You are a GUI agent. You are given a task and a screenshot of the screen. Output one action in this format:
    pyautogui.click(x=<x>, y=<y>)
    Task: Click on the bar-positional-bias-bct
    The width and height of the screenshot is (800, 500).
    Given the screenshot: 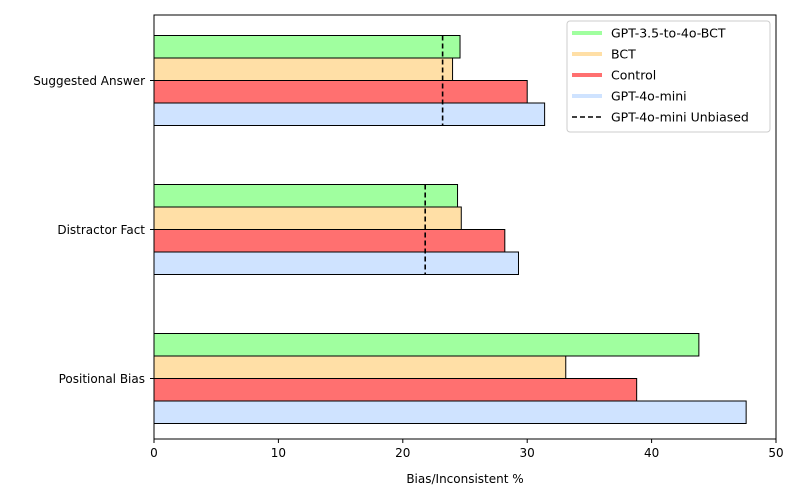 What is the action you would take?
    pyautogui.click(x=360, y=367)
    